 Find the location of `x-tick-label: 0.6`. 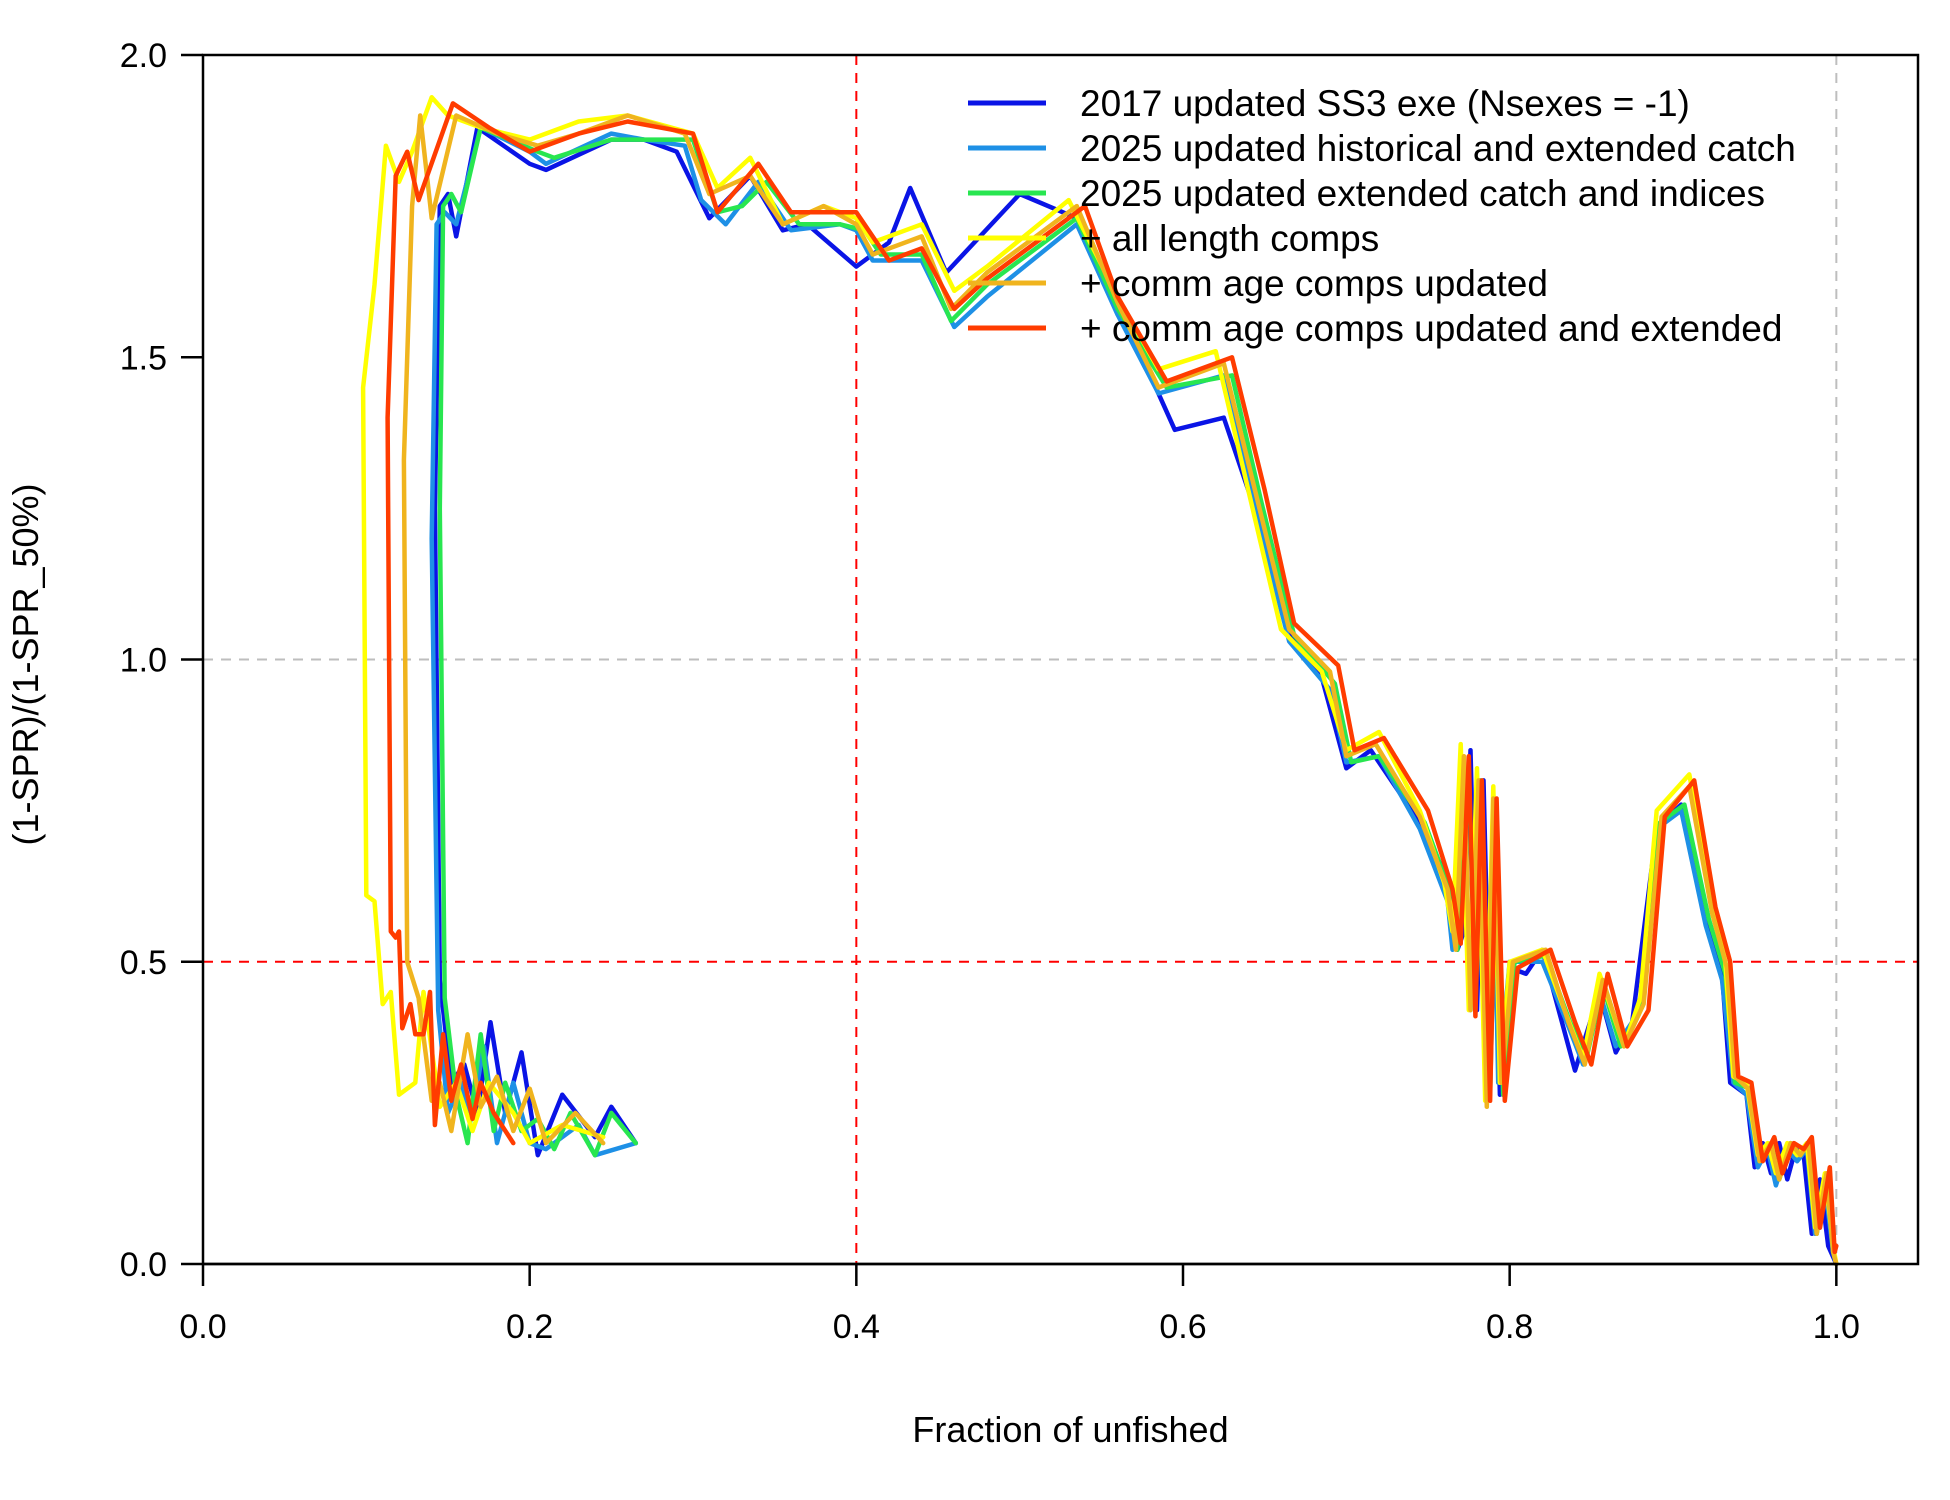

x-tick-label: 0.6 is located at coordinates (1182, 1327).